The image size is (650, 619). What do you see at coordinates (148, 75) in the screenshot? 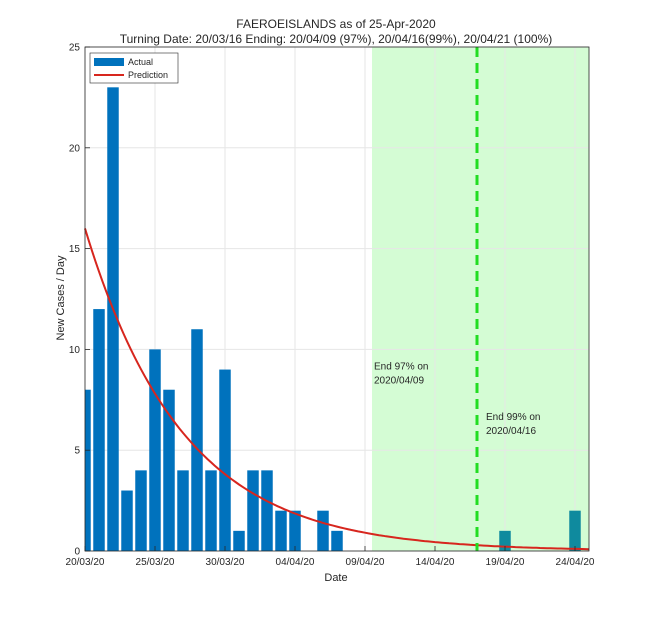
I see `legend-label: Prediction` at bounding box center [148, 75].